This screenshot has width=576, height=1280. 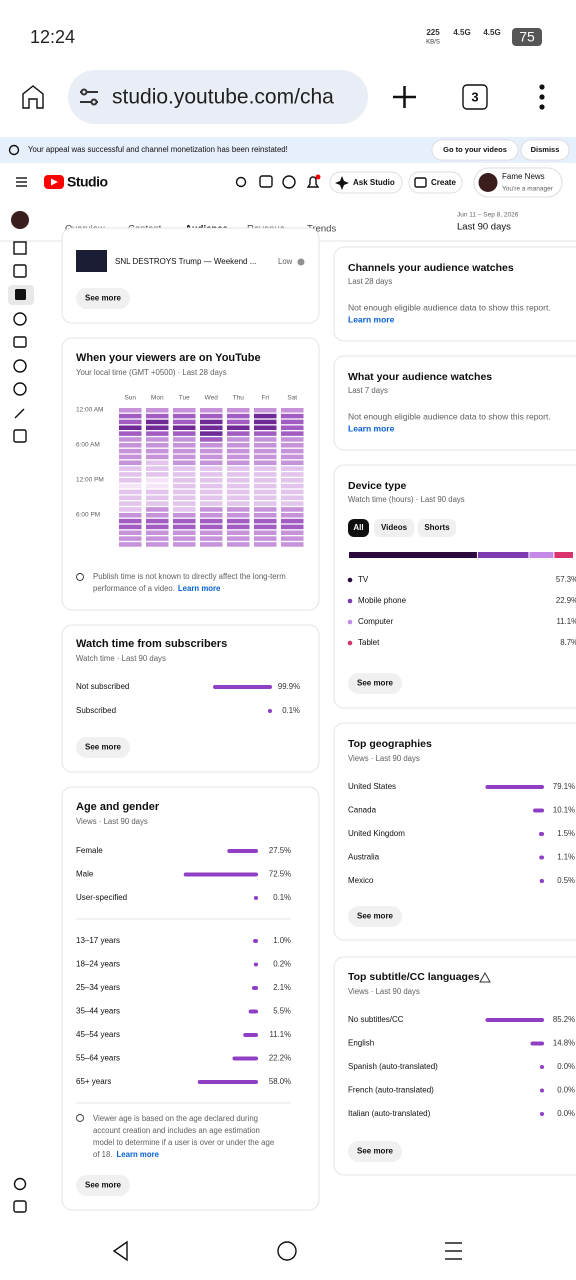 What do you see at coordinates (265, 398) in the screenshot?
I see `day-label: Fri` at bounding box center [265, 398].